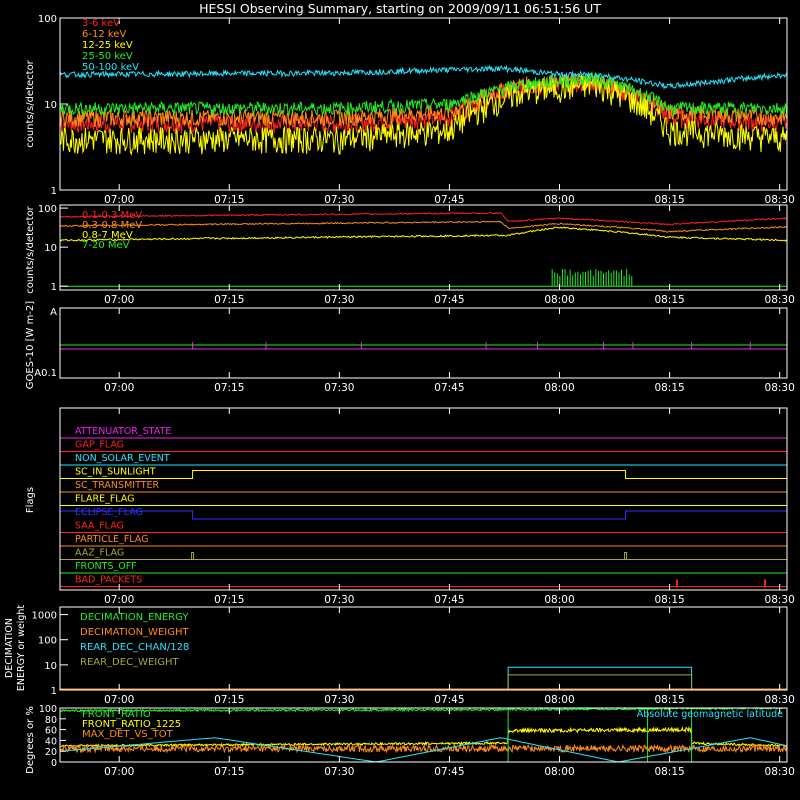 This screenshot has height=800, width=800. Describe the element at coordinates (107, 235) in the screenshot. I see `legend-entry: 0.8-7 MeV` at that location.